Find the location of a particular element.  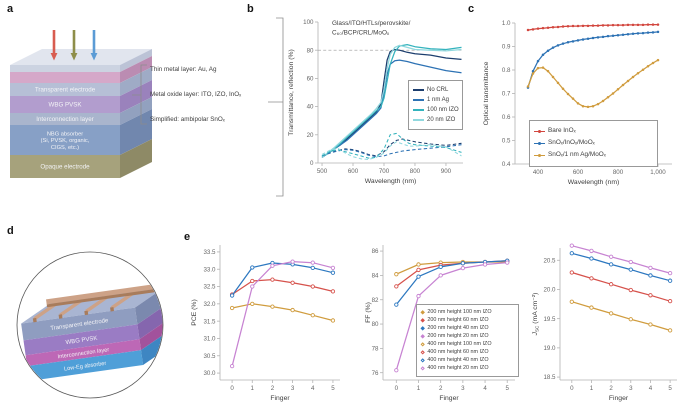

legend-entry: SnOₓ/InOₓ/MoOₓ is located at coordinates (593, 143).